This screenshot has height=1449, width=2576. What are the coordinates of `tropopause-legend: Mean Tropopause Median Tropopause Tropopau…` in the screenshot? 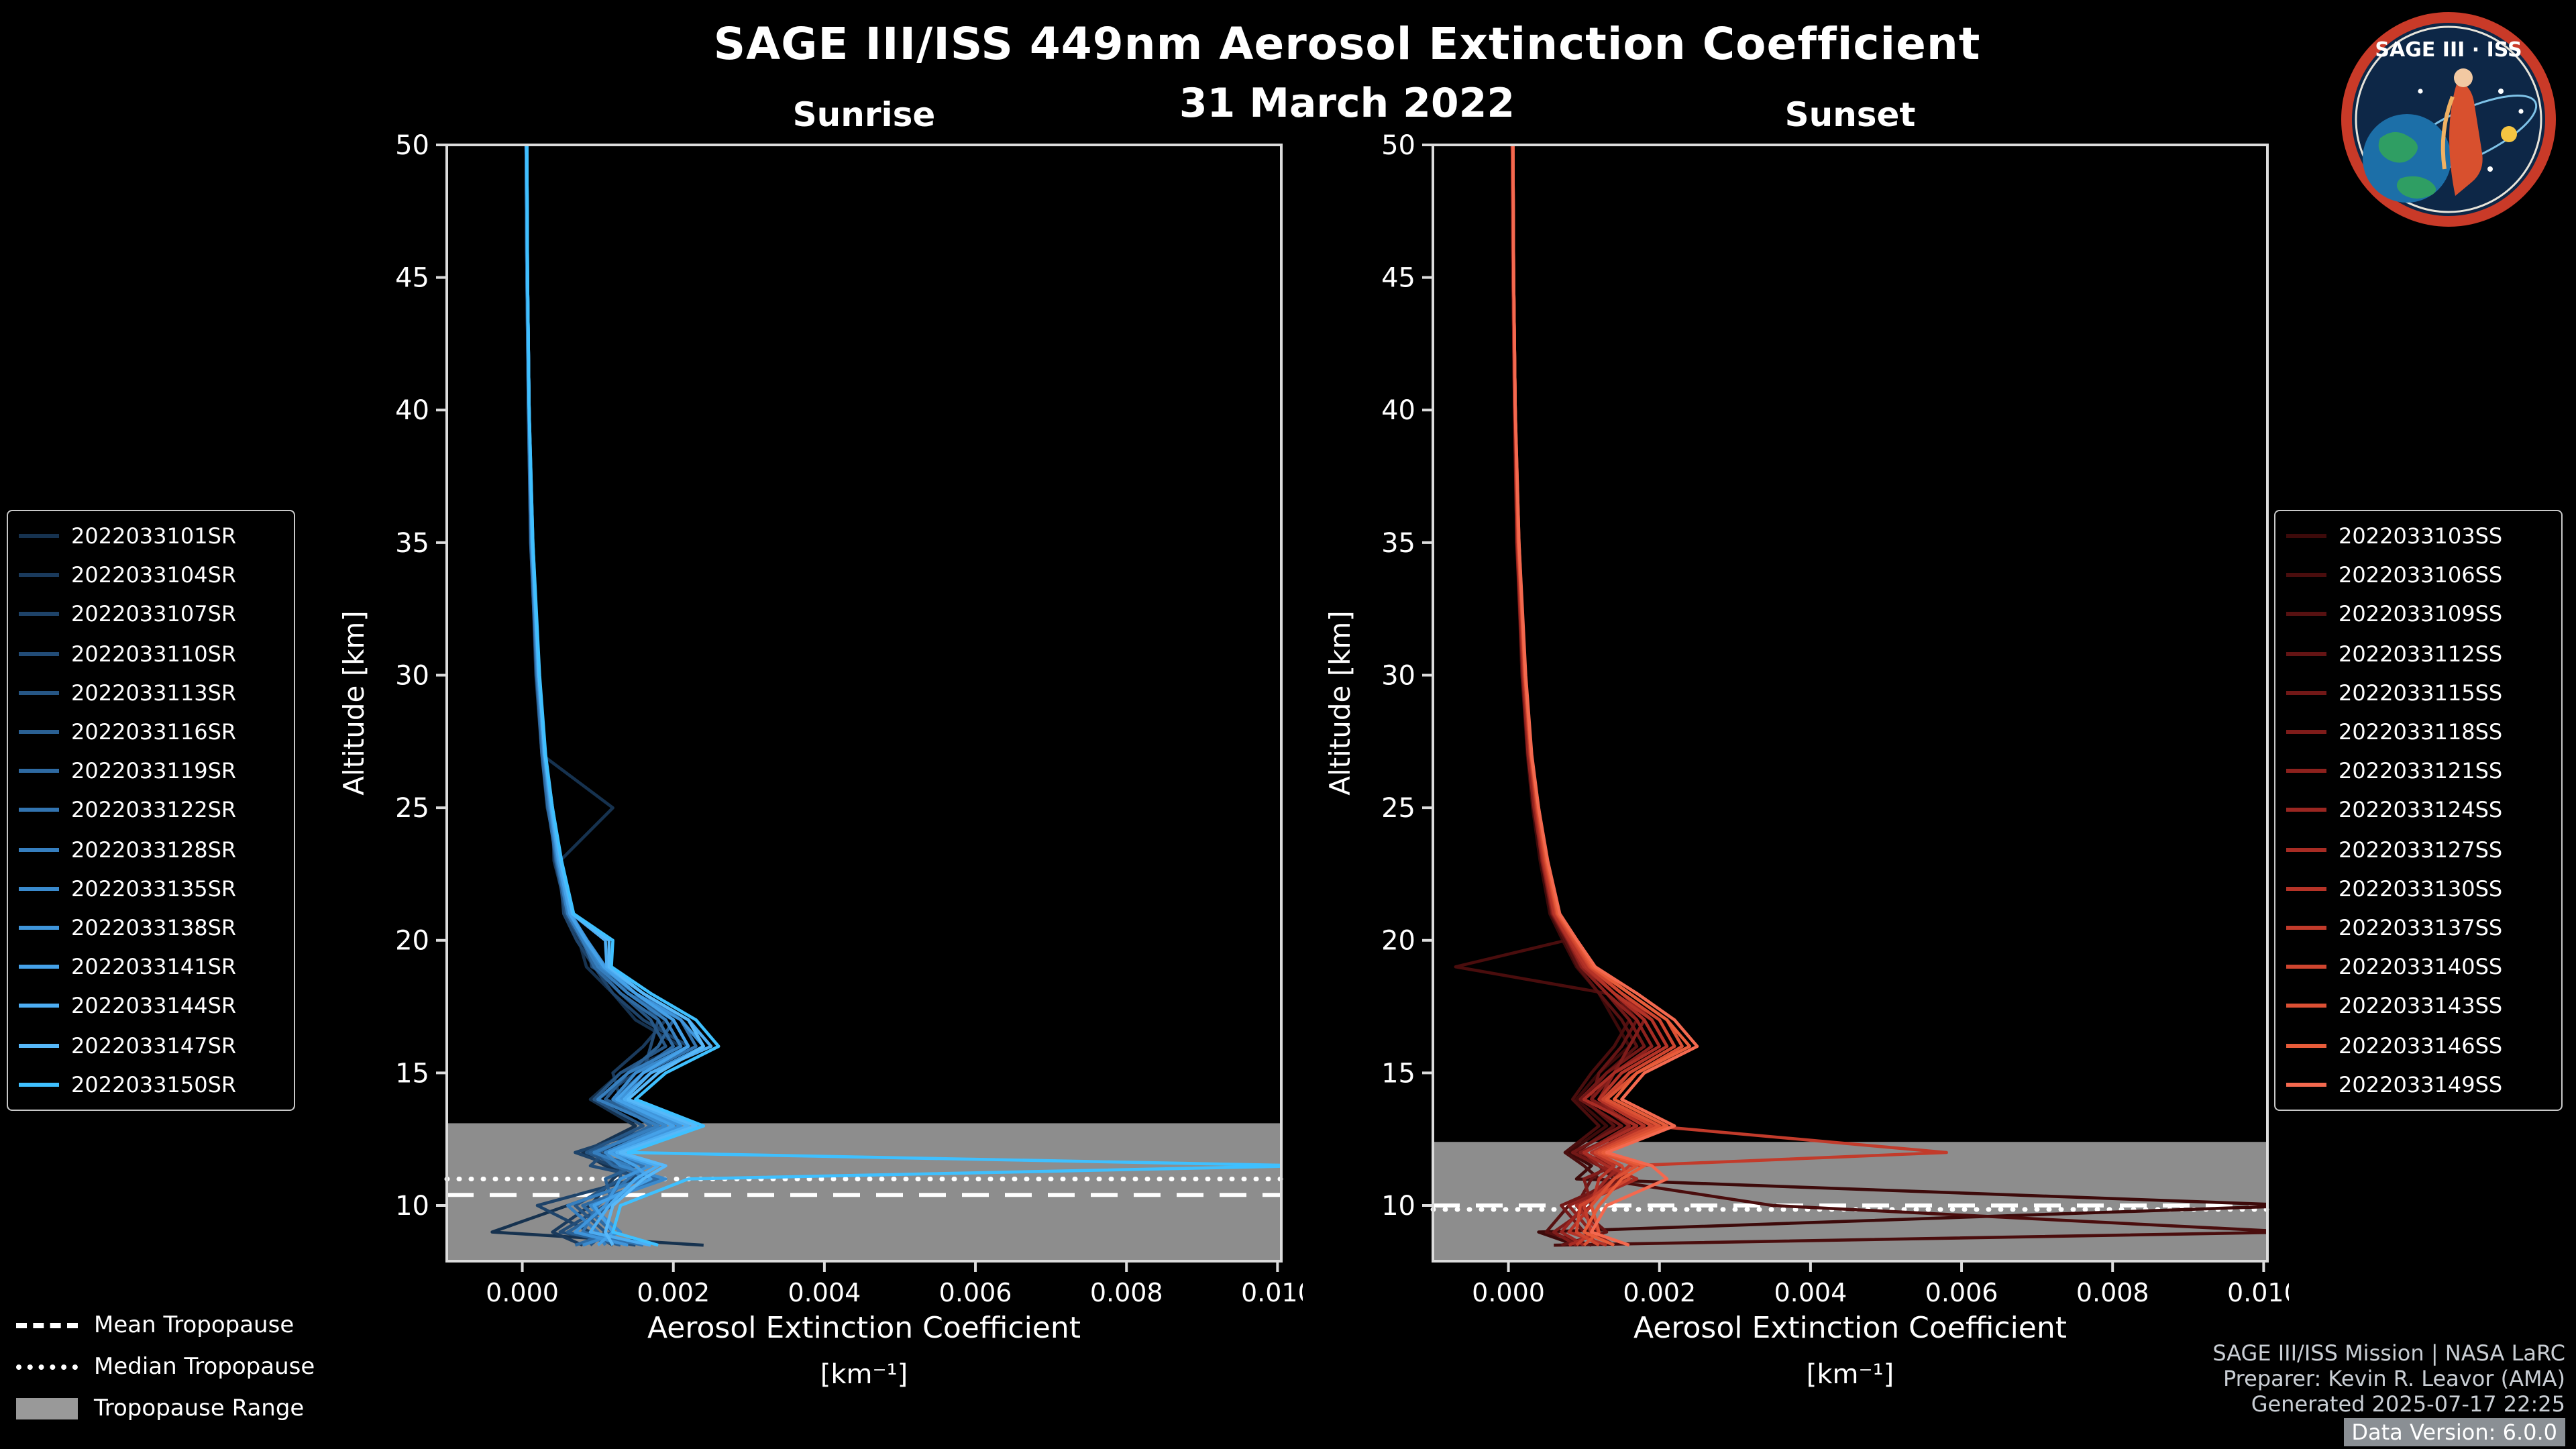 It's located at (165, 1366).